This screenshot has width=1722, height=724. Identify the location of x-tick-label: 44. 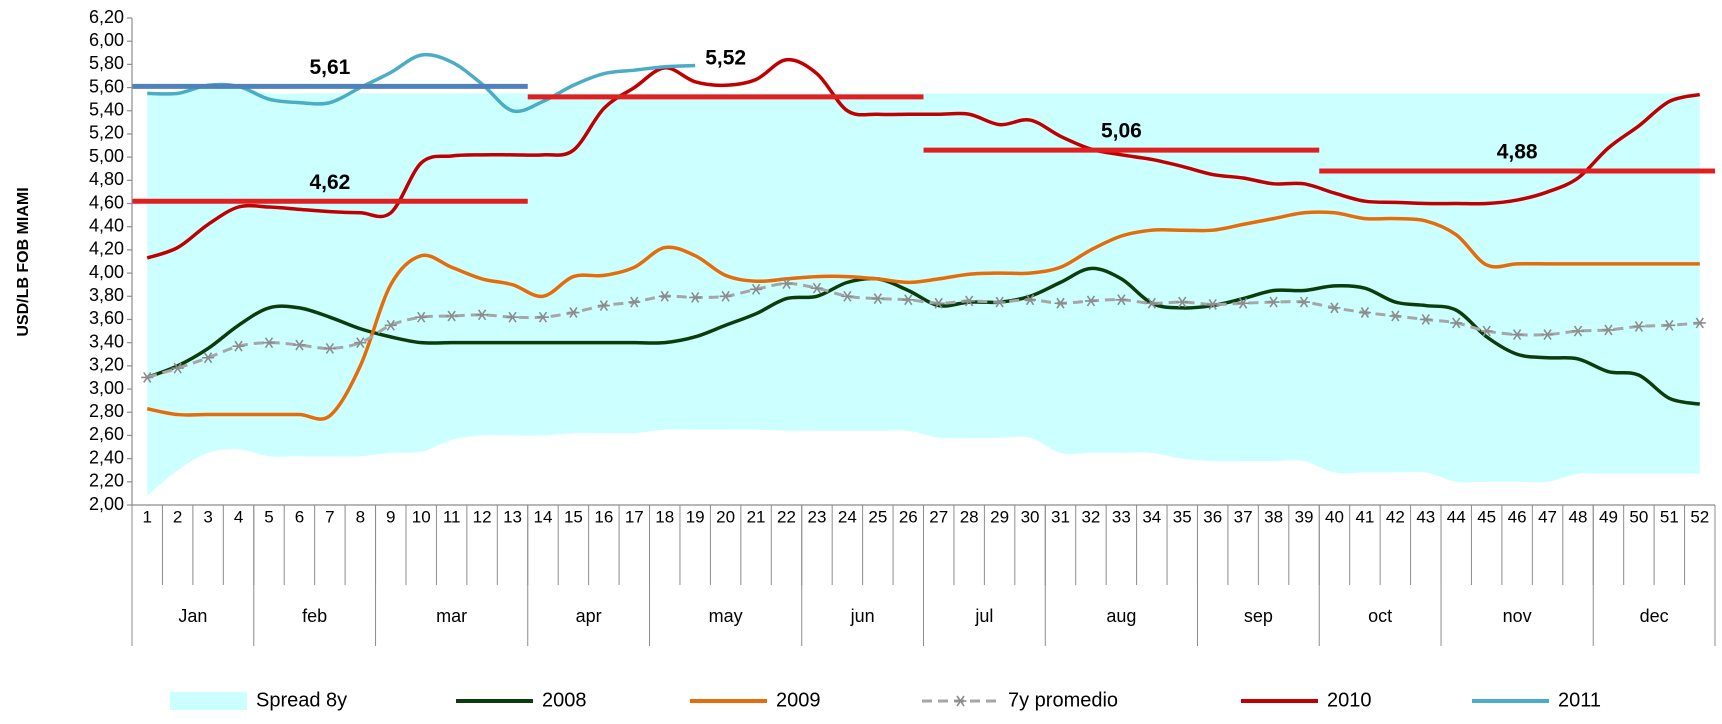
(1456, 516).